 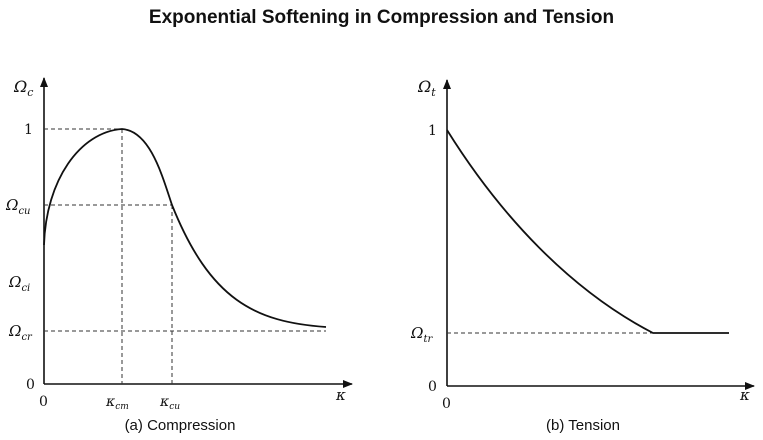 What do you see at coordinates (19, 283) in the screenshot?
I see `compression-omega-ci-label: Ωci` at bounding box center [19, 283].